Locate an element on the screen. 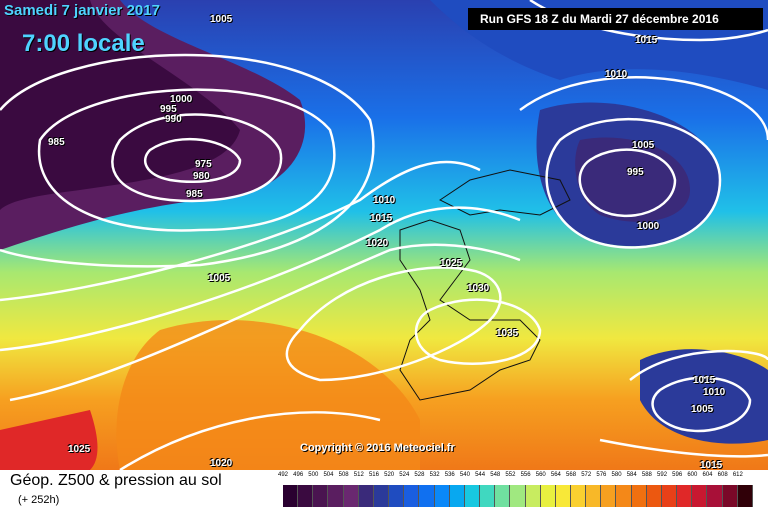 The width and height of the screenshot is (768, 512). isobar-995-east is located at coordinates (627, 183).